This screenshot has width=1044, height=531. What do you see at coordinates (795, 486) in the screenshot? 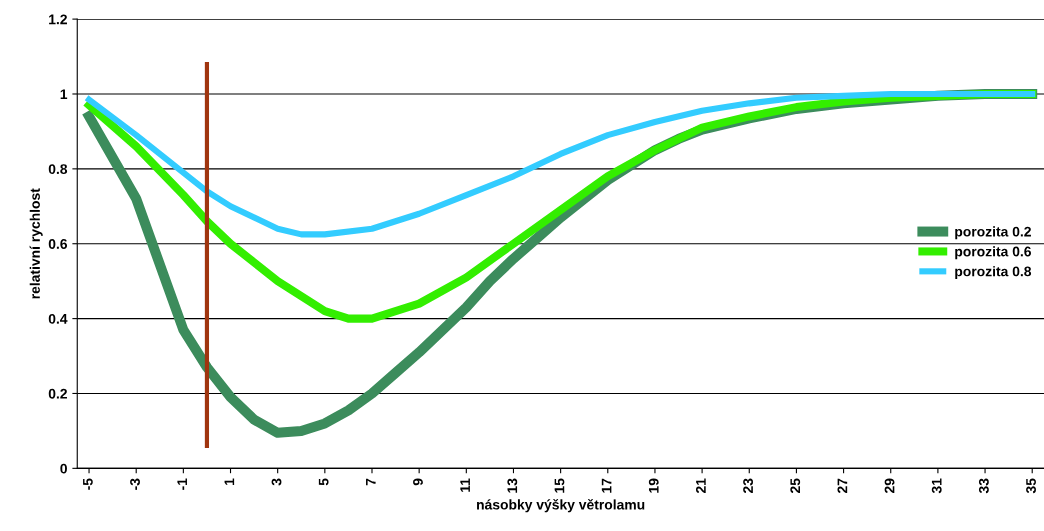
I see `x-tick-label: 25` at bounding box center [795, 486].